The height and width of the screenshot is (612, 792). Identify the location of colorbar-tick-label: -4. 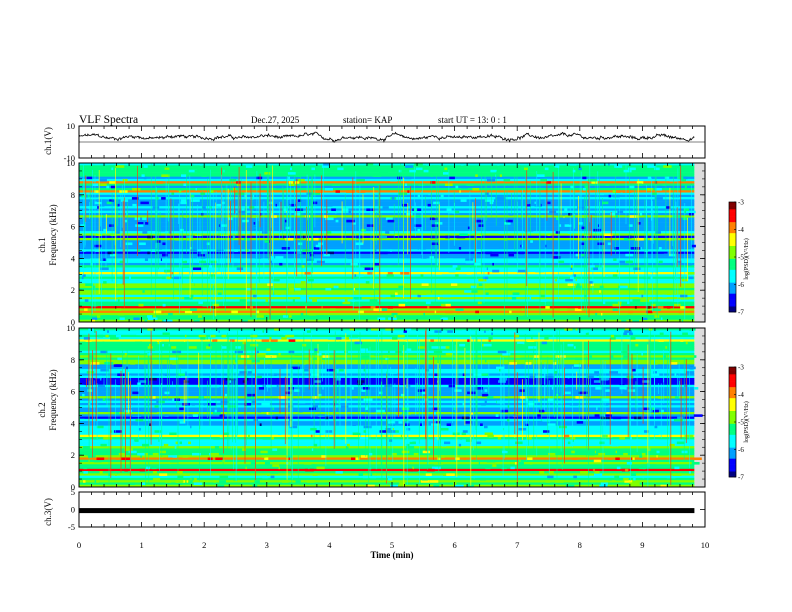
(741, 230).